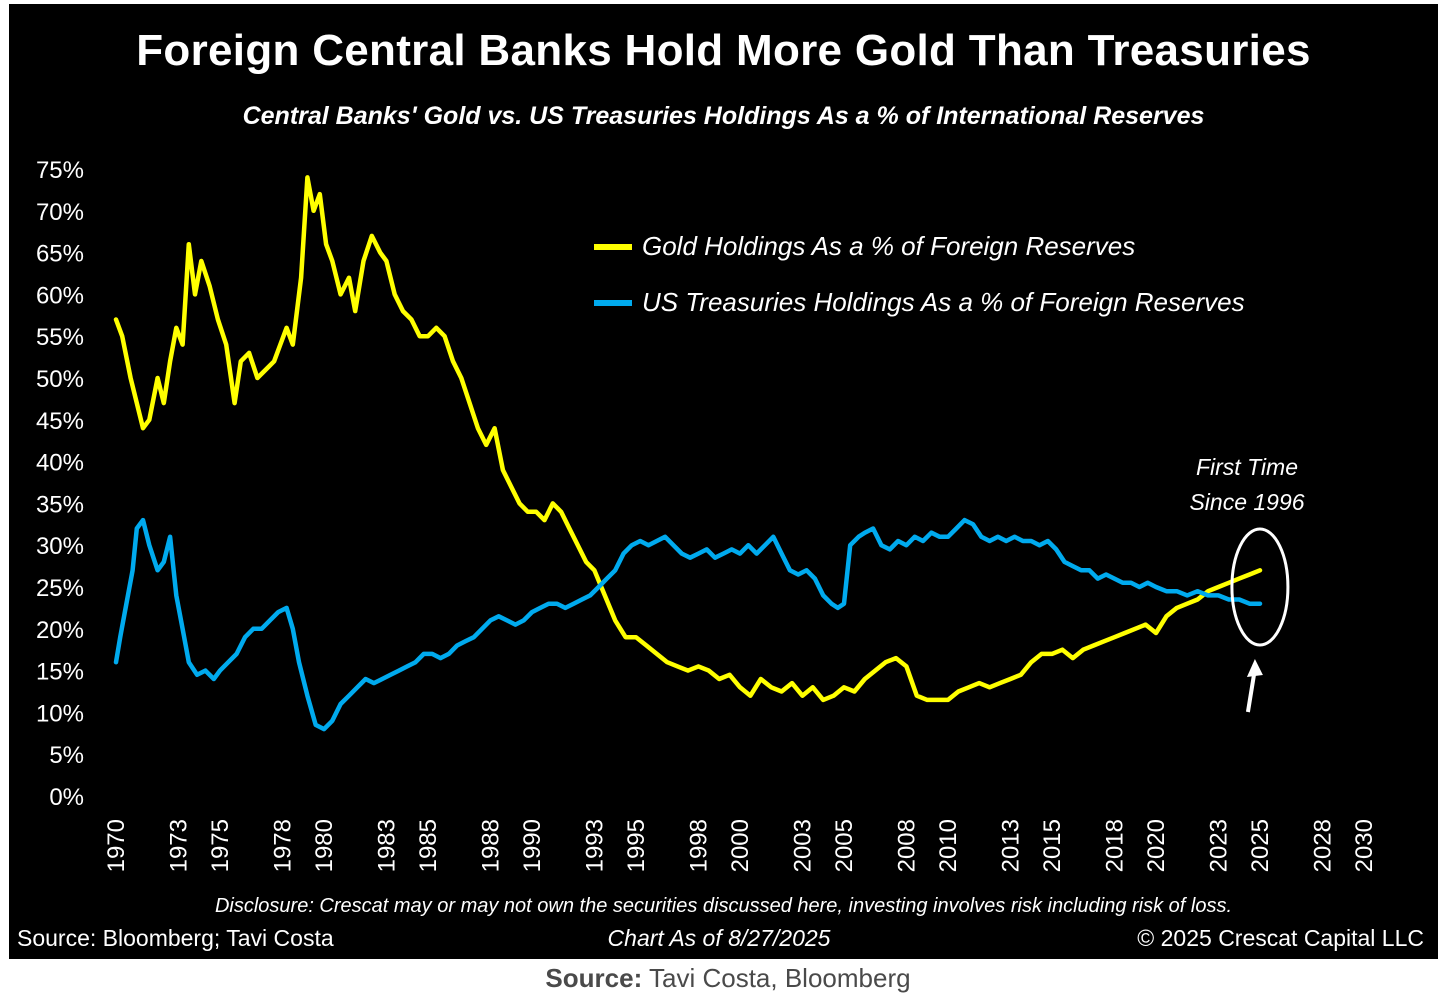 The width and height of the screenshot is (1456, 998). Describe the element at coordinates (1247, 502) in the screenshot. I see `annotation-line-2: Since 1996` at that location.